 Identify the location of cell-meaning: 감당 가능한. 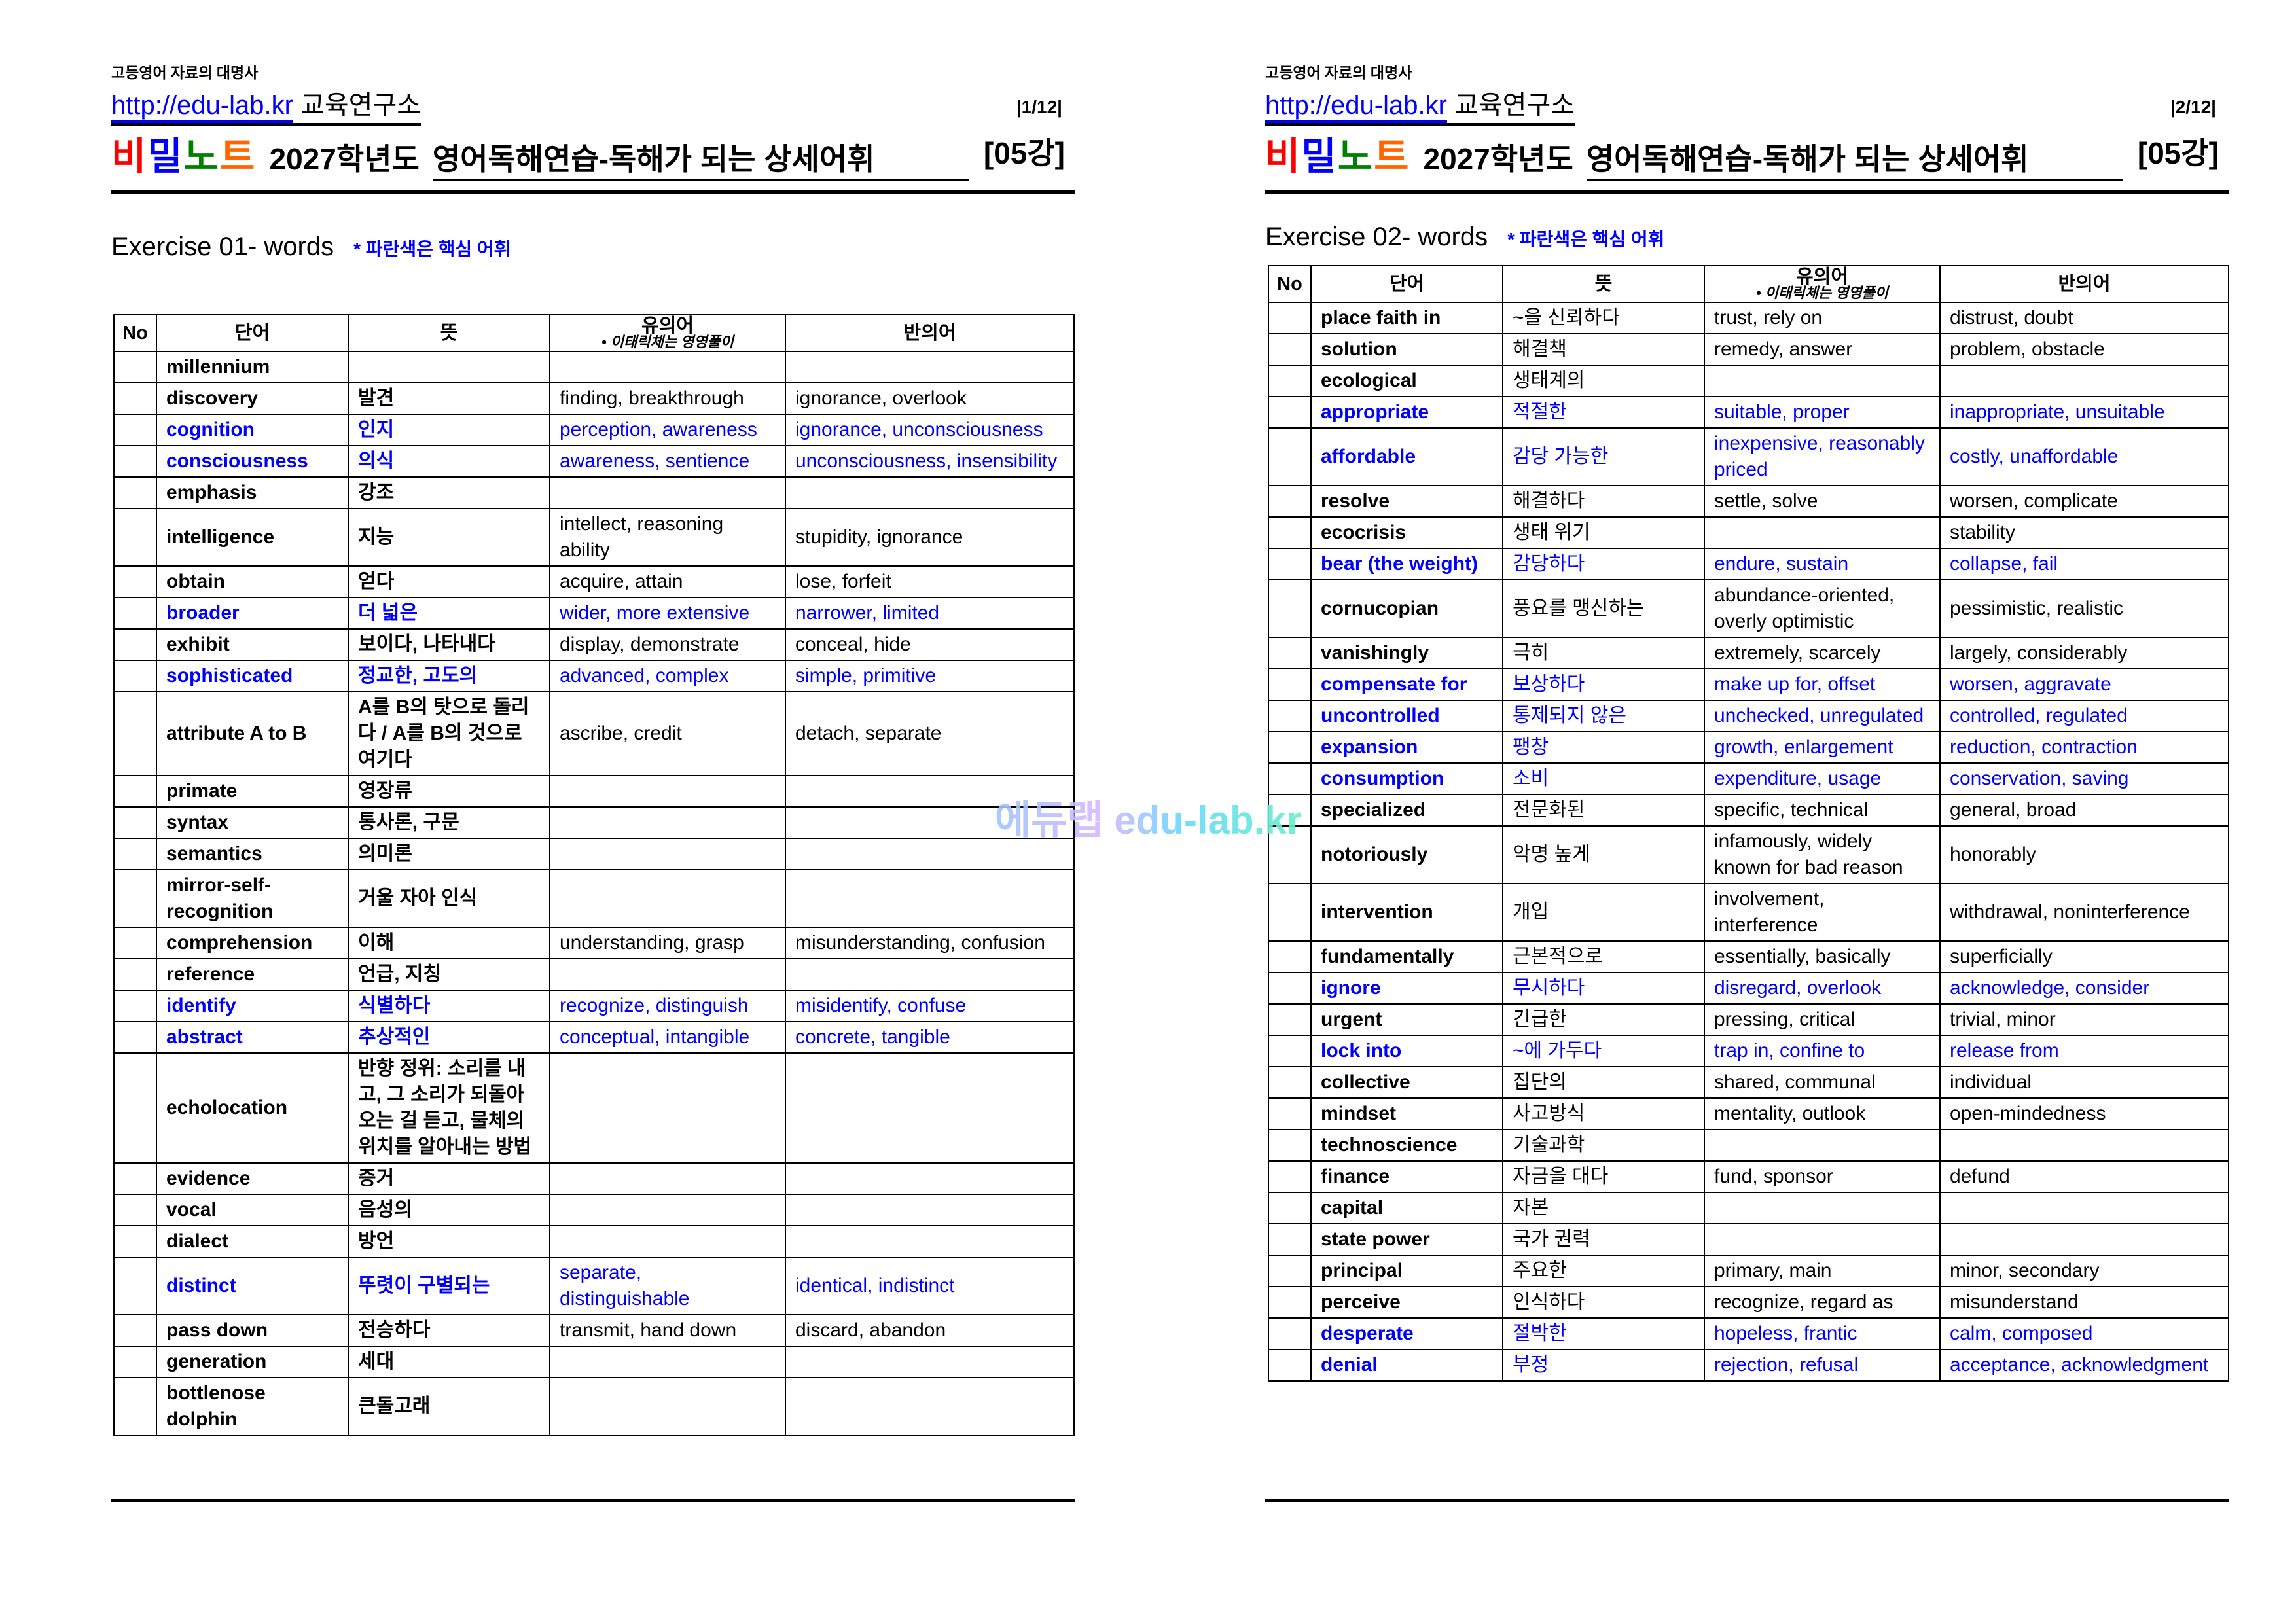
(1603, 456).